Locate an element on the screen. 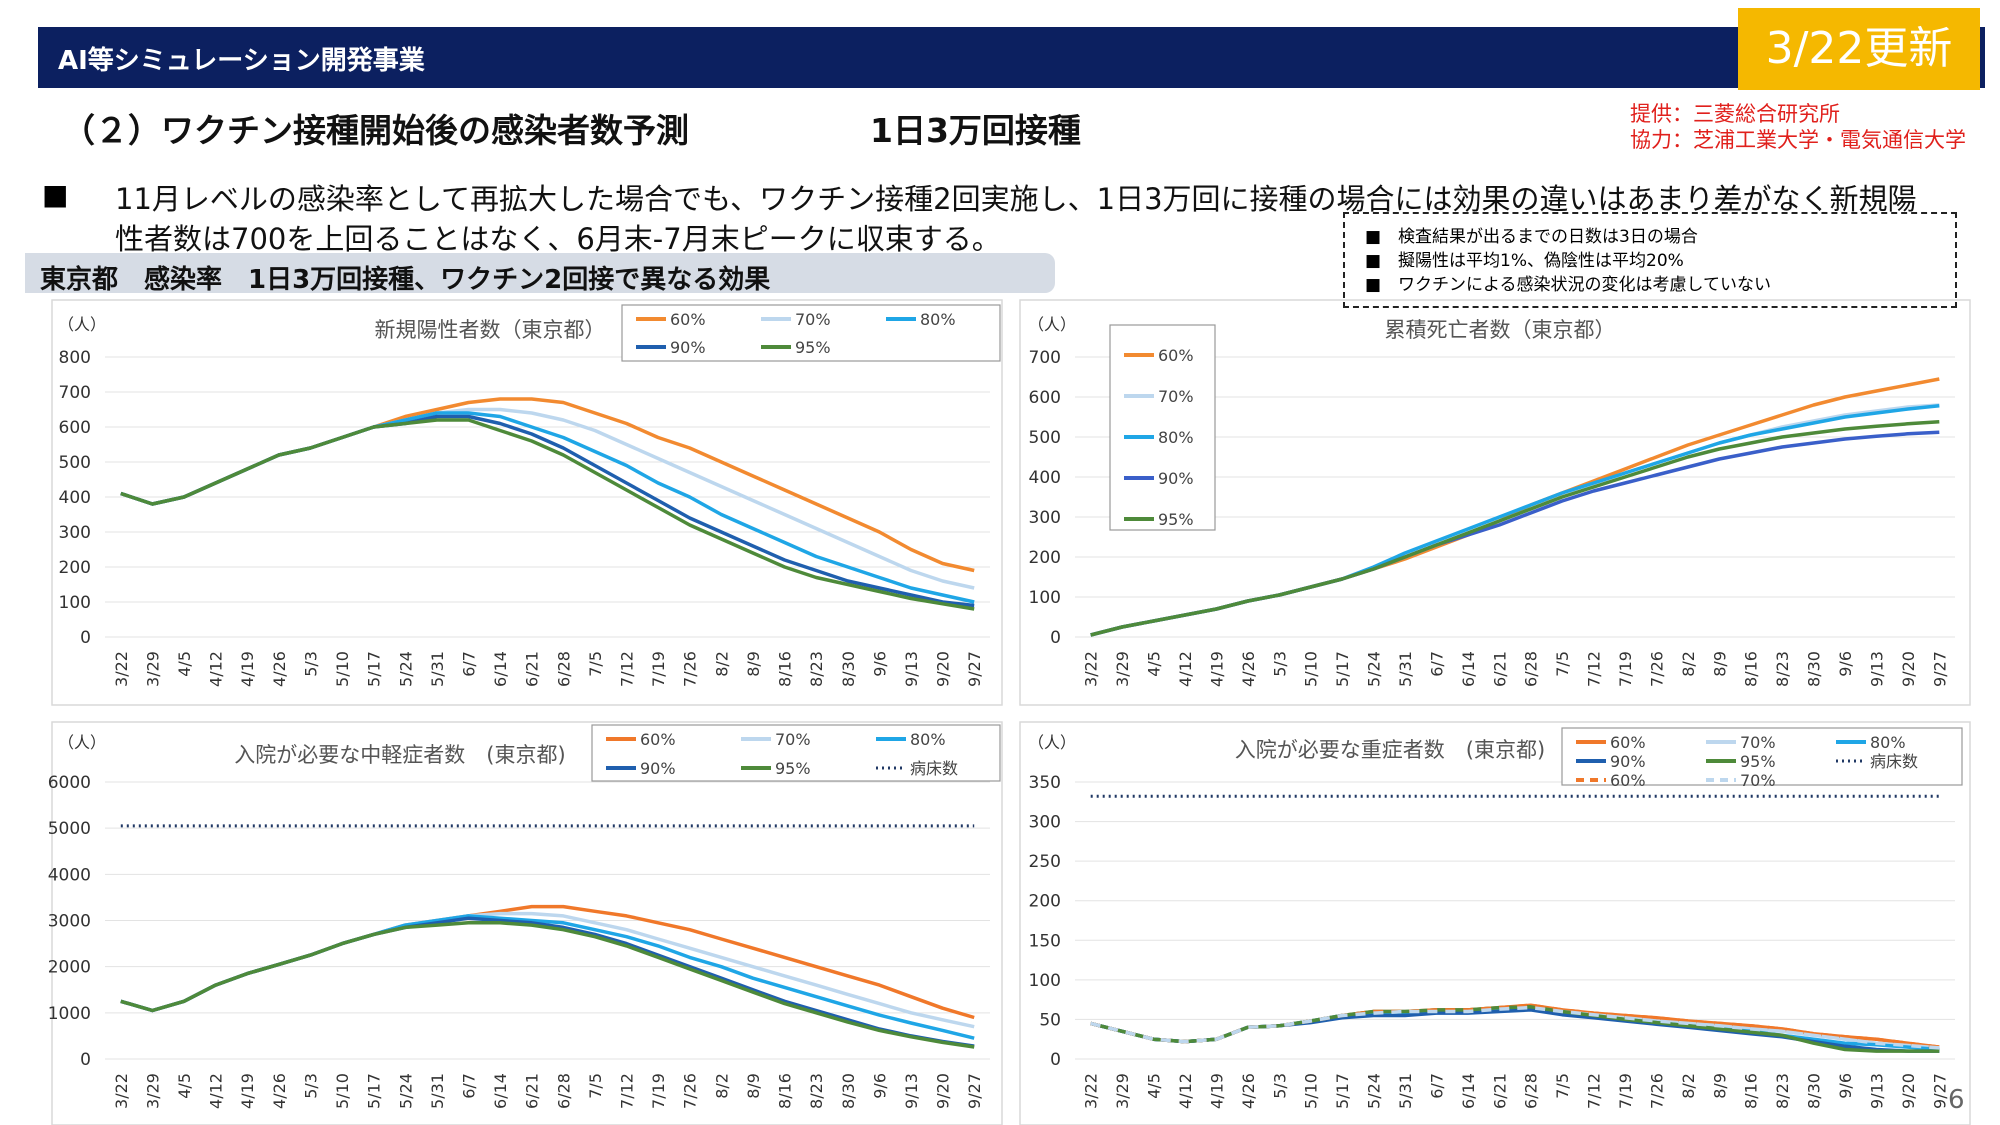 The image size is (2000, 1125). y-tick-label: 6000 is located at coordinates (69, 783).